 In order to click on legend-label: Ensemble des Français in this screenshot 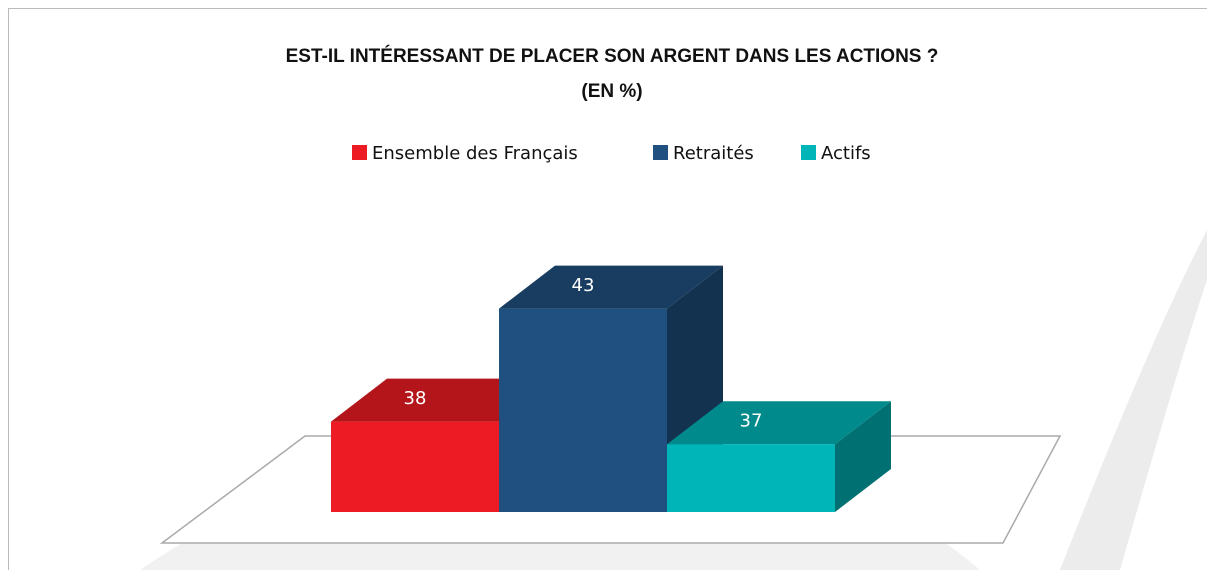, I will do `click(475, 153)`.